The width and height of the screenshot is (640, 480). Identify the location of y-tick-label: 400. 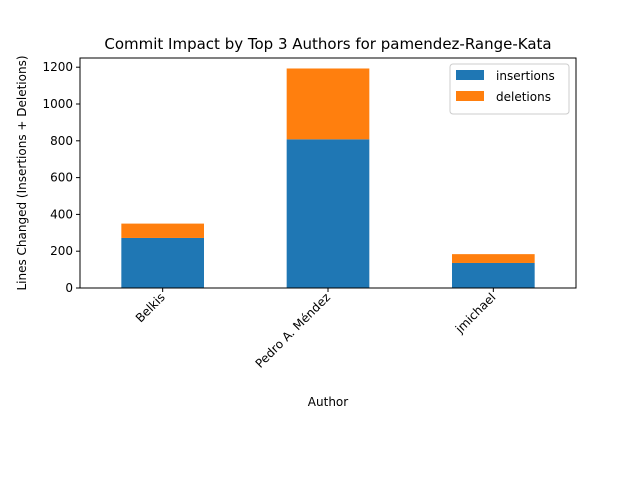
(61, 214).